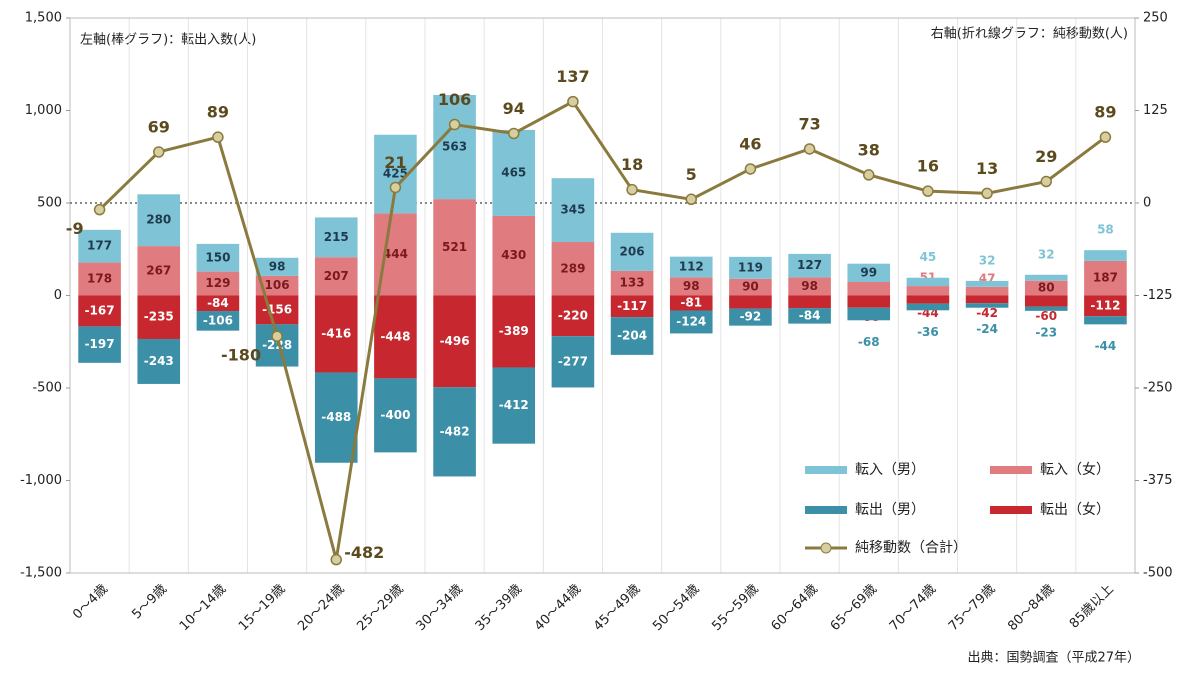 Image resolution: width=1190 pixels, height=674 pixels. I want to click on legend-label: 転入（男）, so click(890, 470).